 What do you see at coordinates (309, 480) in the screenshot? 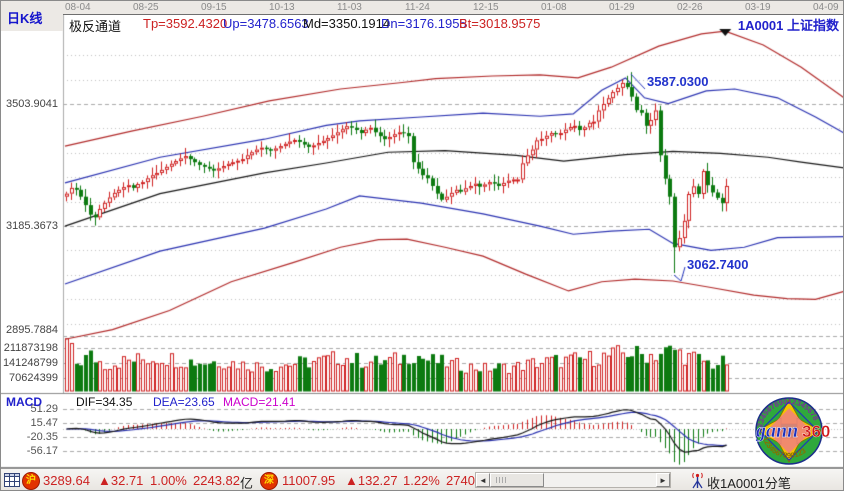
I see `sz-index-value: 11007.95` at bounding box center [309, 480].